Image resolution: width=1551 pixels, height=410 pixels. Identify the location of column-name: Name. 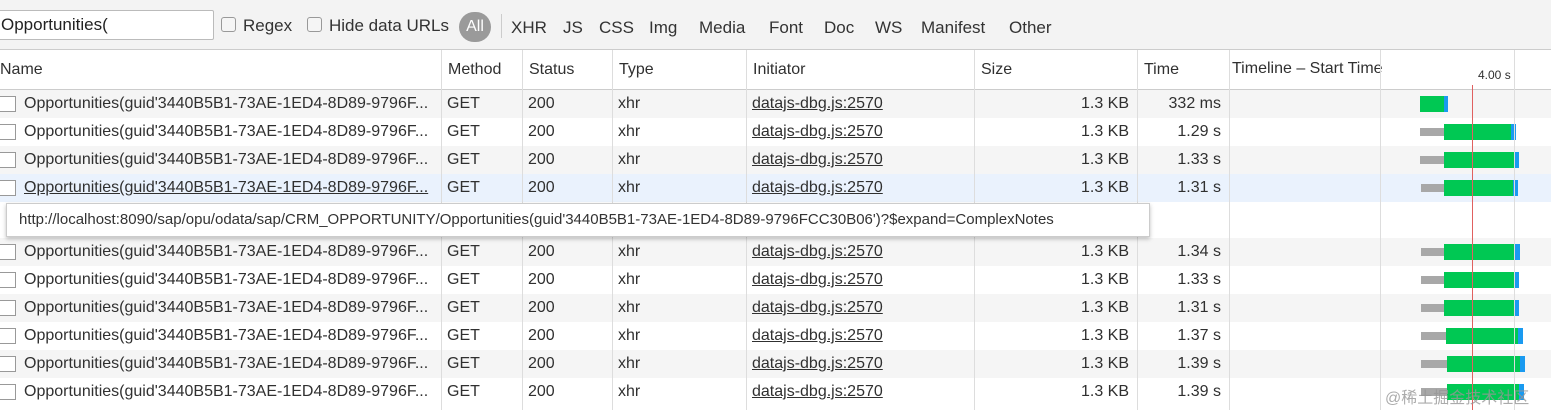
(21, 69).